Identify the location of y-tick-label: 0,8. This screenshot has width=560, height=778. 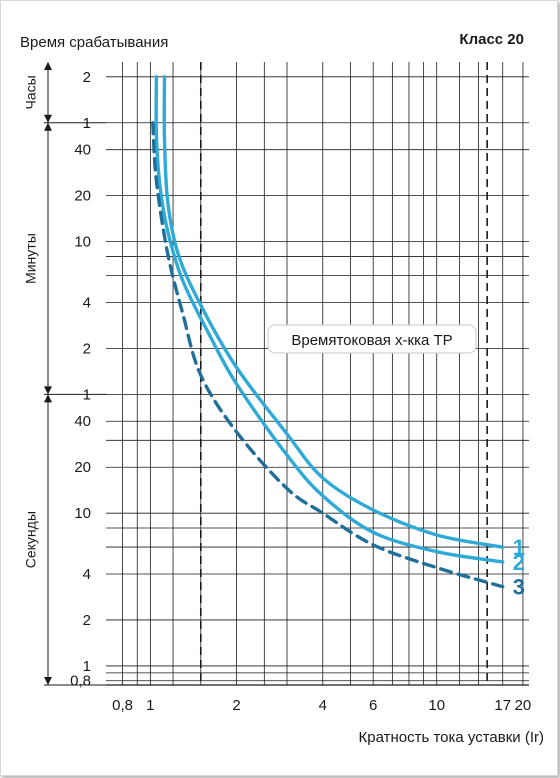
(80, 681).